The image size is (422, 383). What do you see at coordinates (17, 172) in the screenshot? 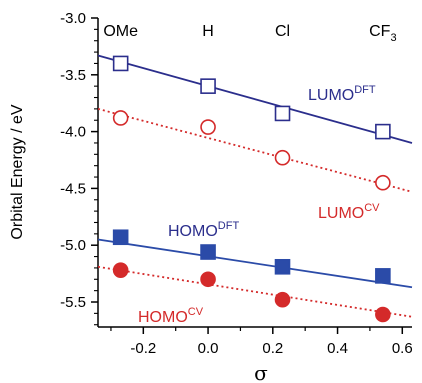
I see `y-axis-title: Orbital Energy / eV` at bounding box center [17, 172].